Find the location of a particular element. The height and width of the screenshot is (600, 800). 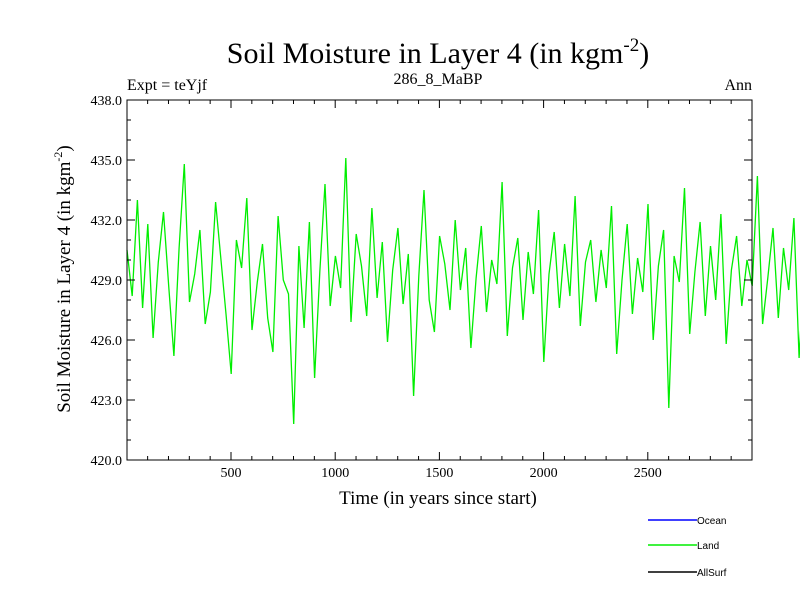

y-tick-label: 423.0 is located at coordinates (107, 401).